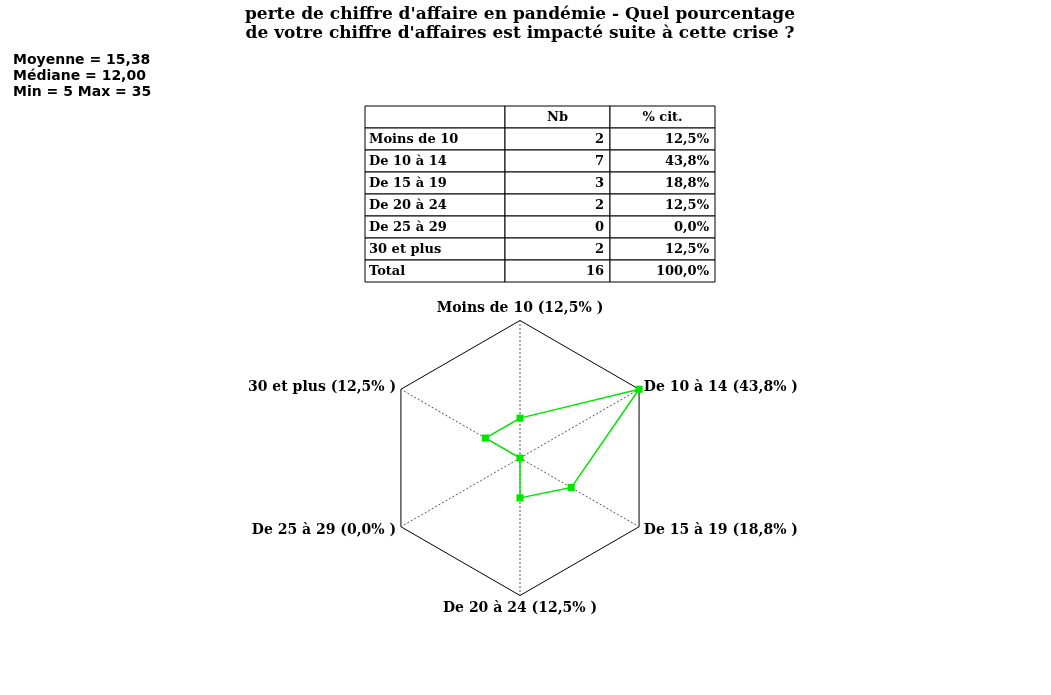  What do you see at coordinates (82, 91) in the screenshot?
I see `text: Min = 5 Max = 35` at bounding box center [82, 91].